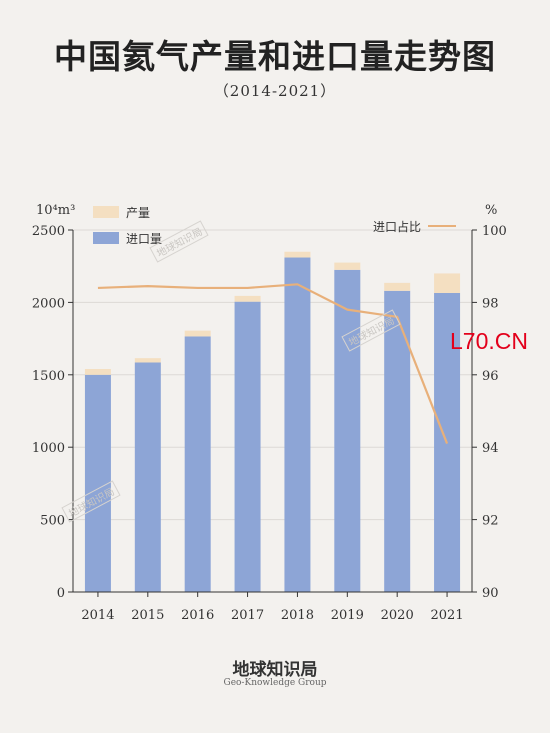  What do you see at coordinates (275, 56) in the screenshot?
I see `chart-title: 中国氦气产量和进口量走势图` at bounding box center [275, 56].